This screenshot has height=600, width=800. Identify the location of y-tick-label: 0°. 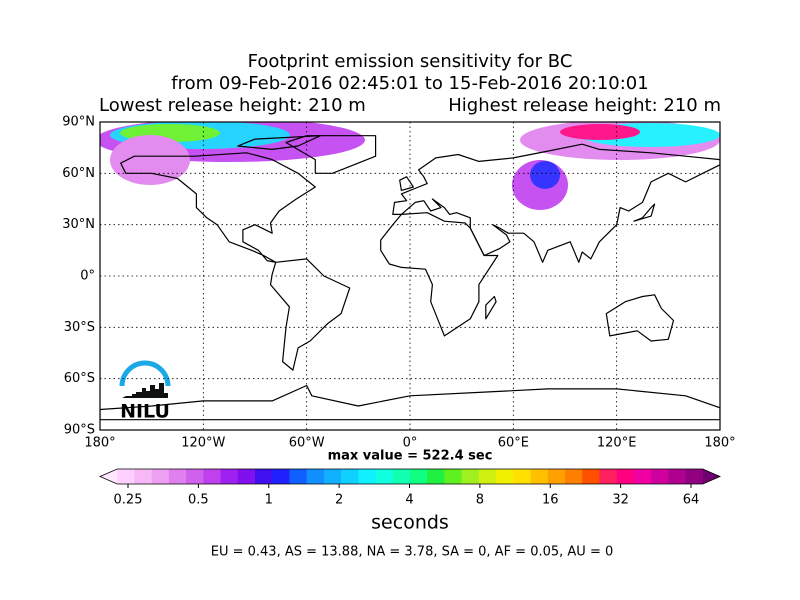
(87, 276).